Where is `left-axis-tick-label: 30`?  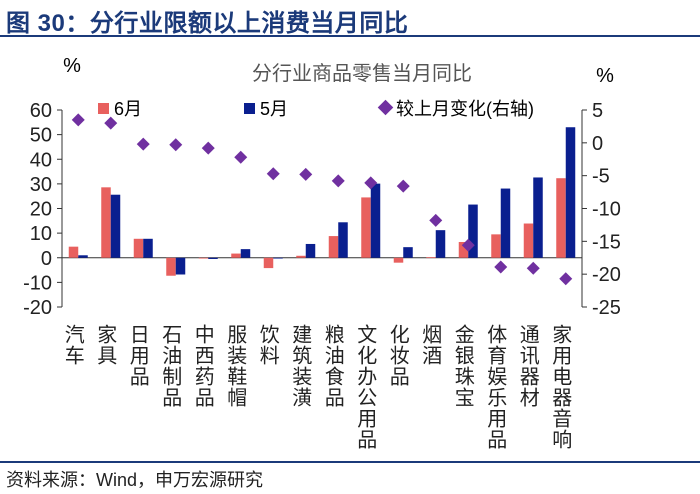 left-axis-tick-label: 30 is located at coordinates (41, 185).